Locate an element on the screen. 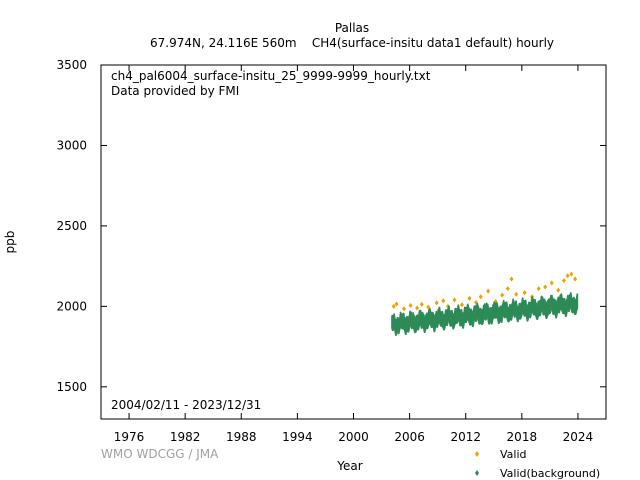  x-tick-label: 2000 is located at coordinates (353, 437).